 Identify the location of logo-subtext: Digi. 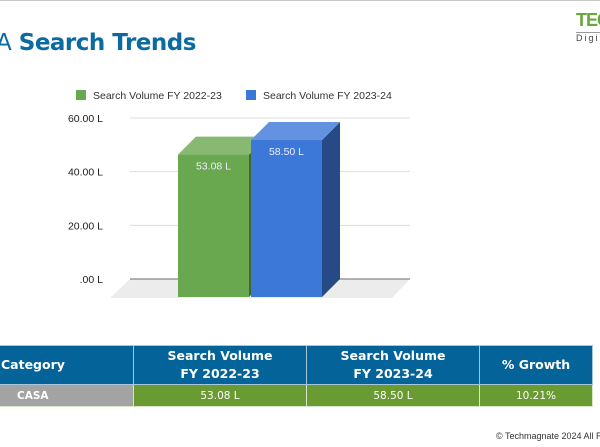
(588, 37).